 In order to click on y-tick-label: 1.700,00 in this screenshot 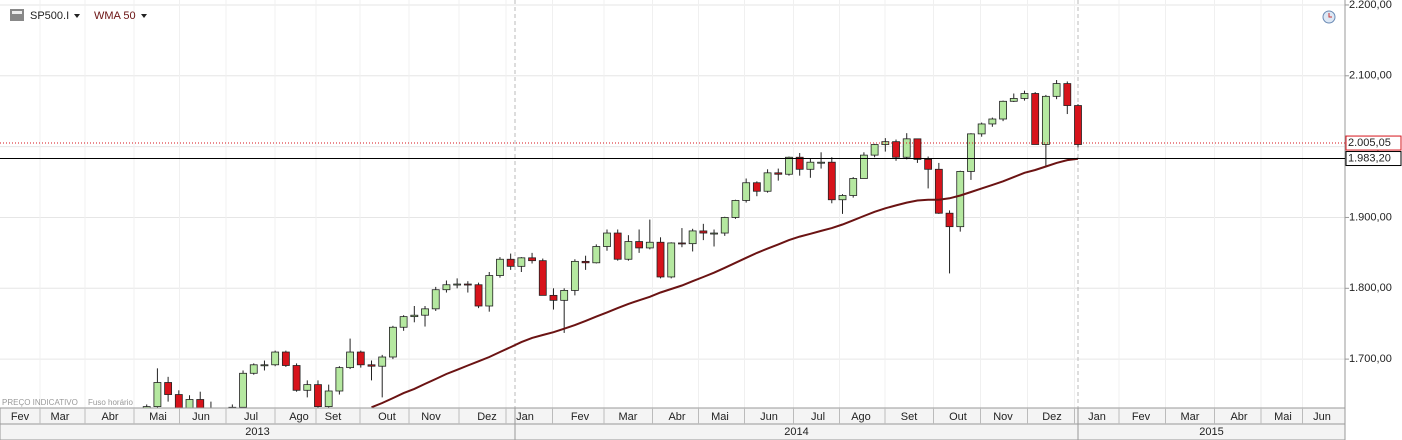, I will do `click(1370, 359)`.